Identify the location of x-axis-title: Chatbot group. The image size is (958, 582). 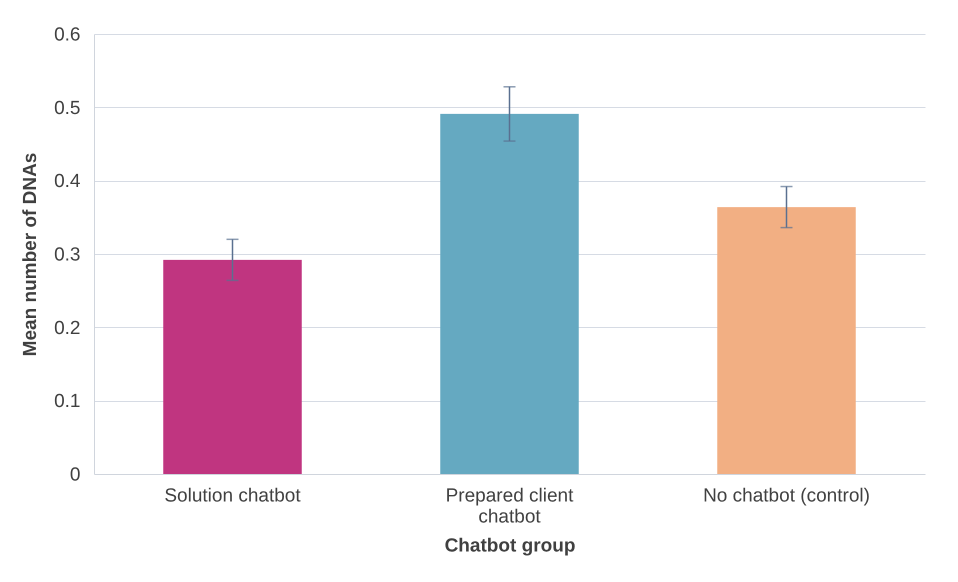
(510, 546).